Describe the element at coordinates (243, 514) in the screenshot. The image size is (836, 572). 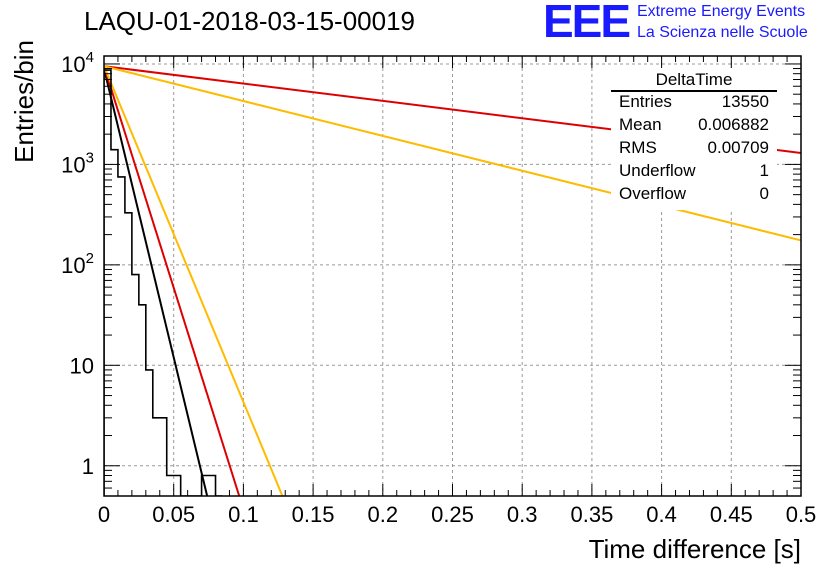
I see `x-tick-label: 0.1` at that location.